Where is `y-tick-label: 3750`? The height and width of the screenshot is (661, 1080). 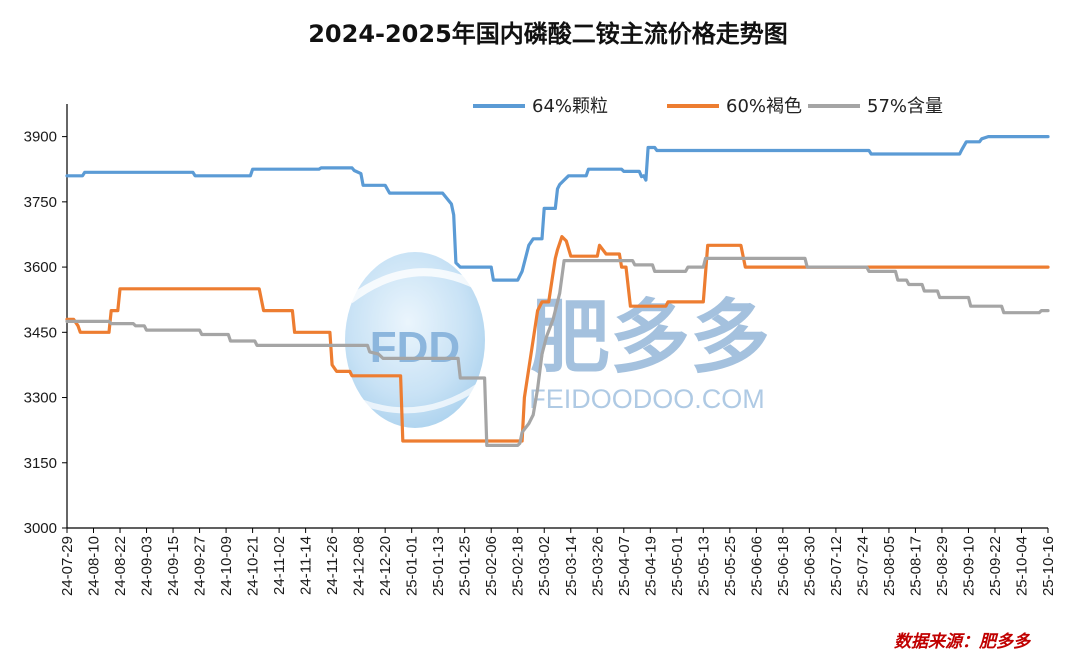 y-tick-label: 3750 is located at coordinates (40, 202).